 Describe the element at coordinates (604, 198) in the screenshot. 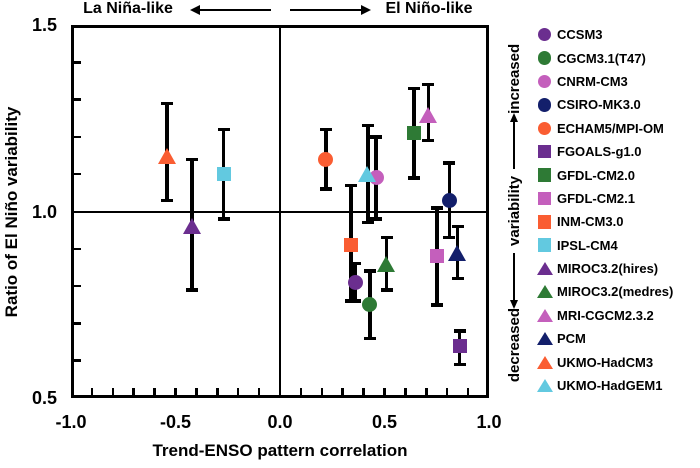

I see `legend-item: GFDL-CM2.1` at that location.